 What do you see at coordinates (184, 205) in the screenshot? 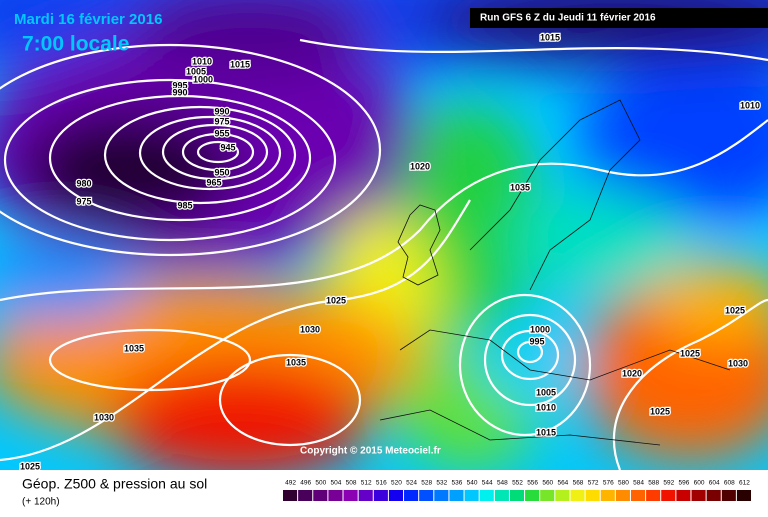
I see `isobar-label: 985` at bounding box center [184, 205].